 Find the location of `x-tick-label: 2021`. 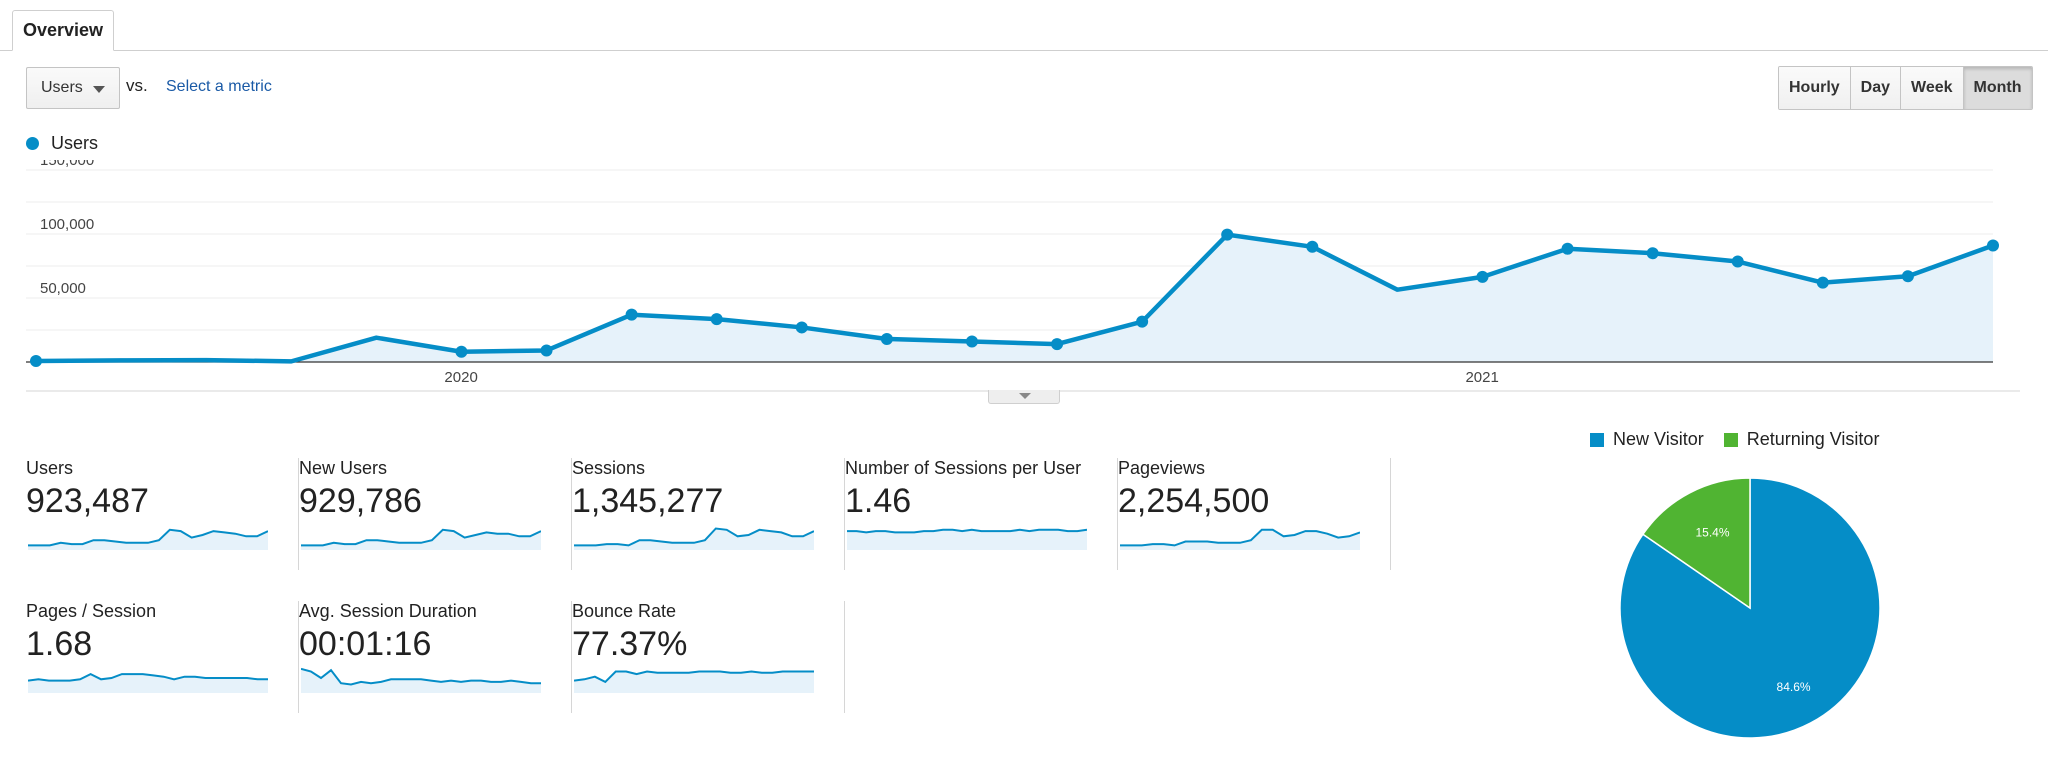

x-tick-label: 2021 is located at coordinates (1481, 377).